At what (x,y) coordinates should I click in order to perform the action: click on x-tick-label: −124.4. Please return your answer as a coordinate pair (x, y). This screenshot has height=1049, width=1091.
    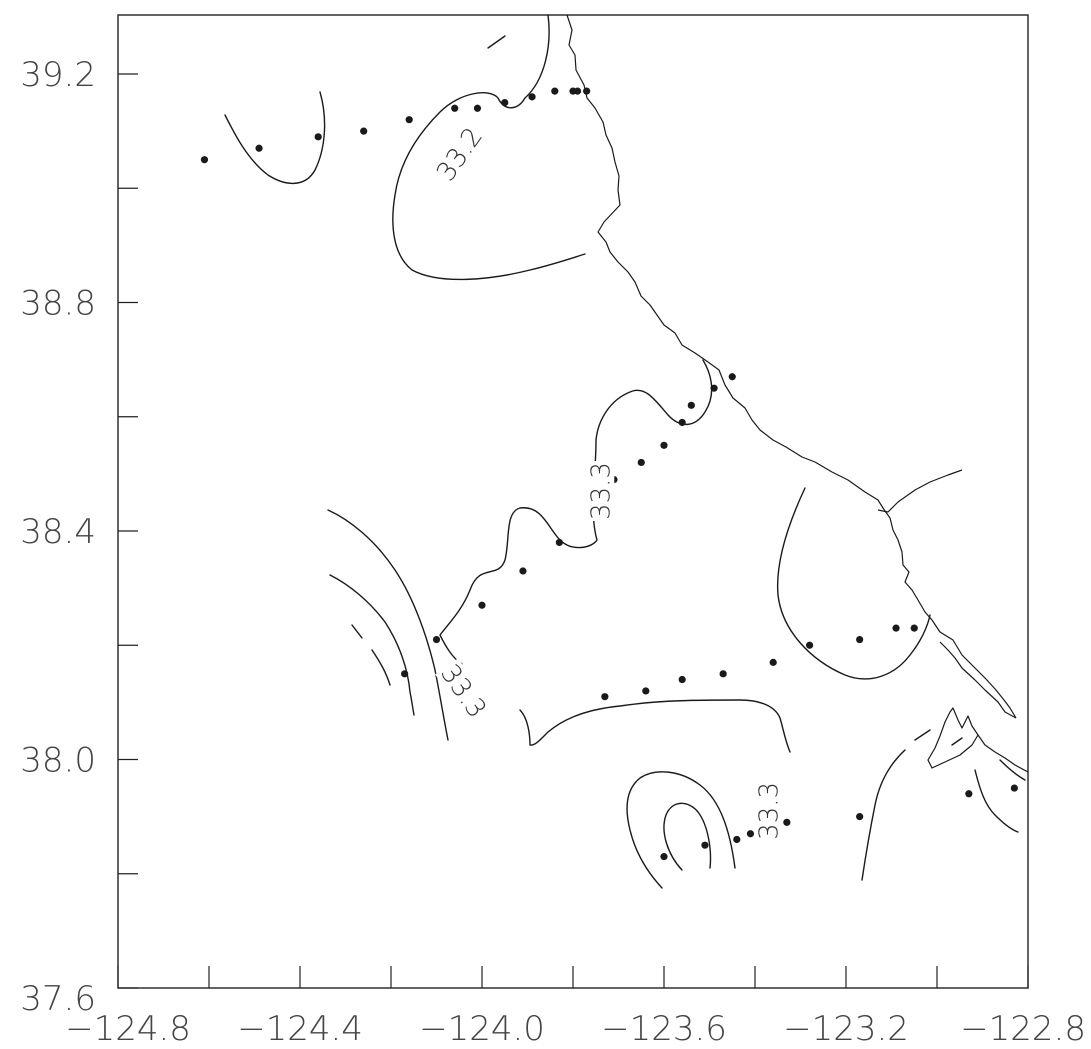
    Looking at the image, I should click on (300, 1029).